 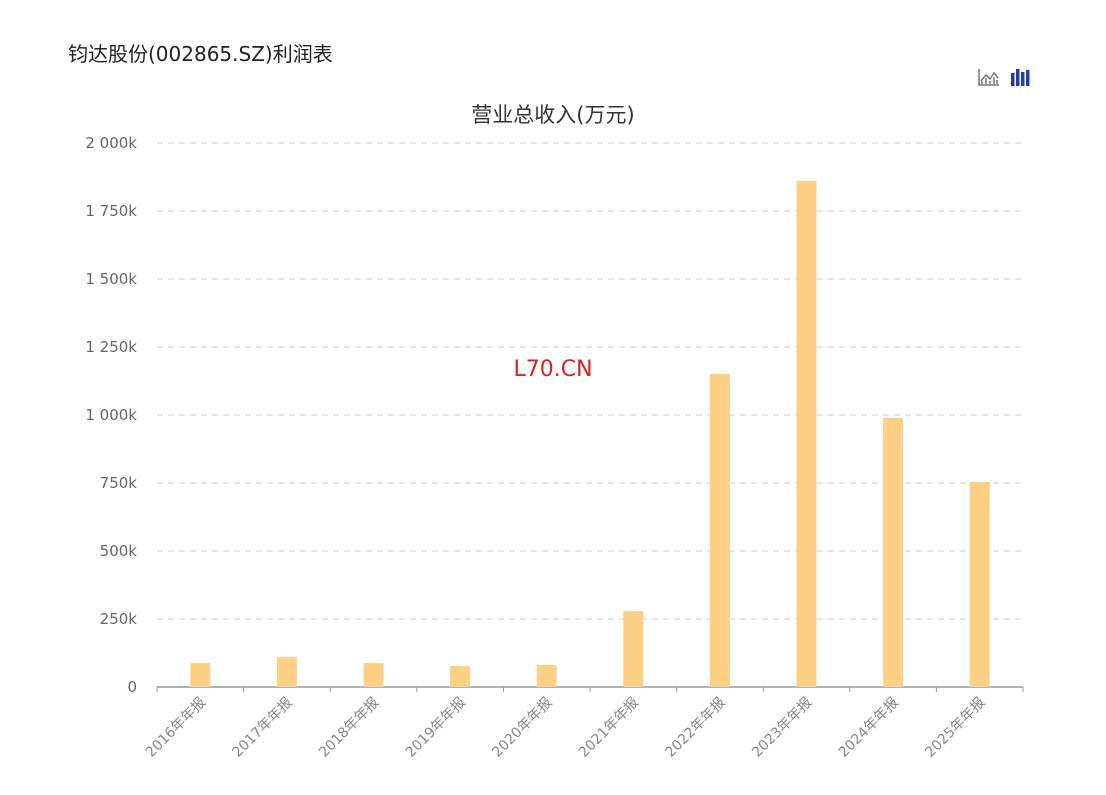 What do you see at coordinates (119, 619) in the screenshot?
I see `y-tick-label: 250k` at bounding box center [119, 619].